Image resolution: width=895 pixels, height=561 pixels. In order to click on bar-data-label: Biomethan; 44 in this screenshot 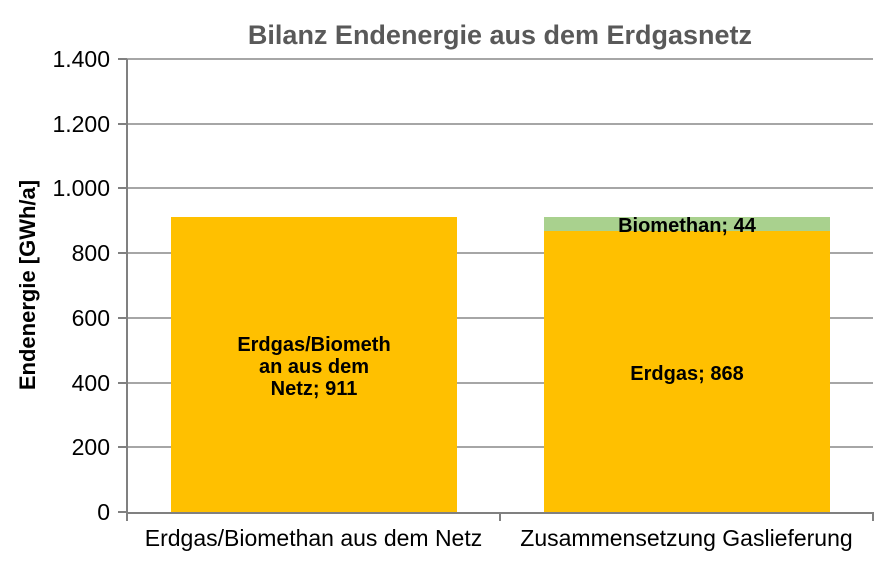, I will do `click(687, 226)`.